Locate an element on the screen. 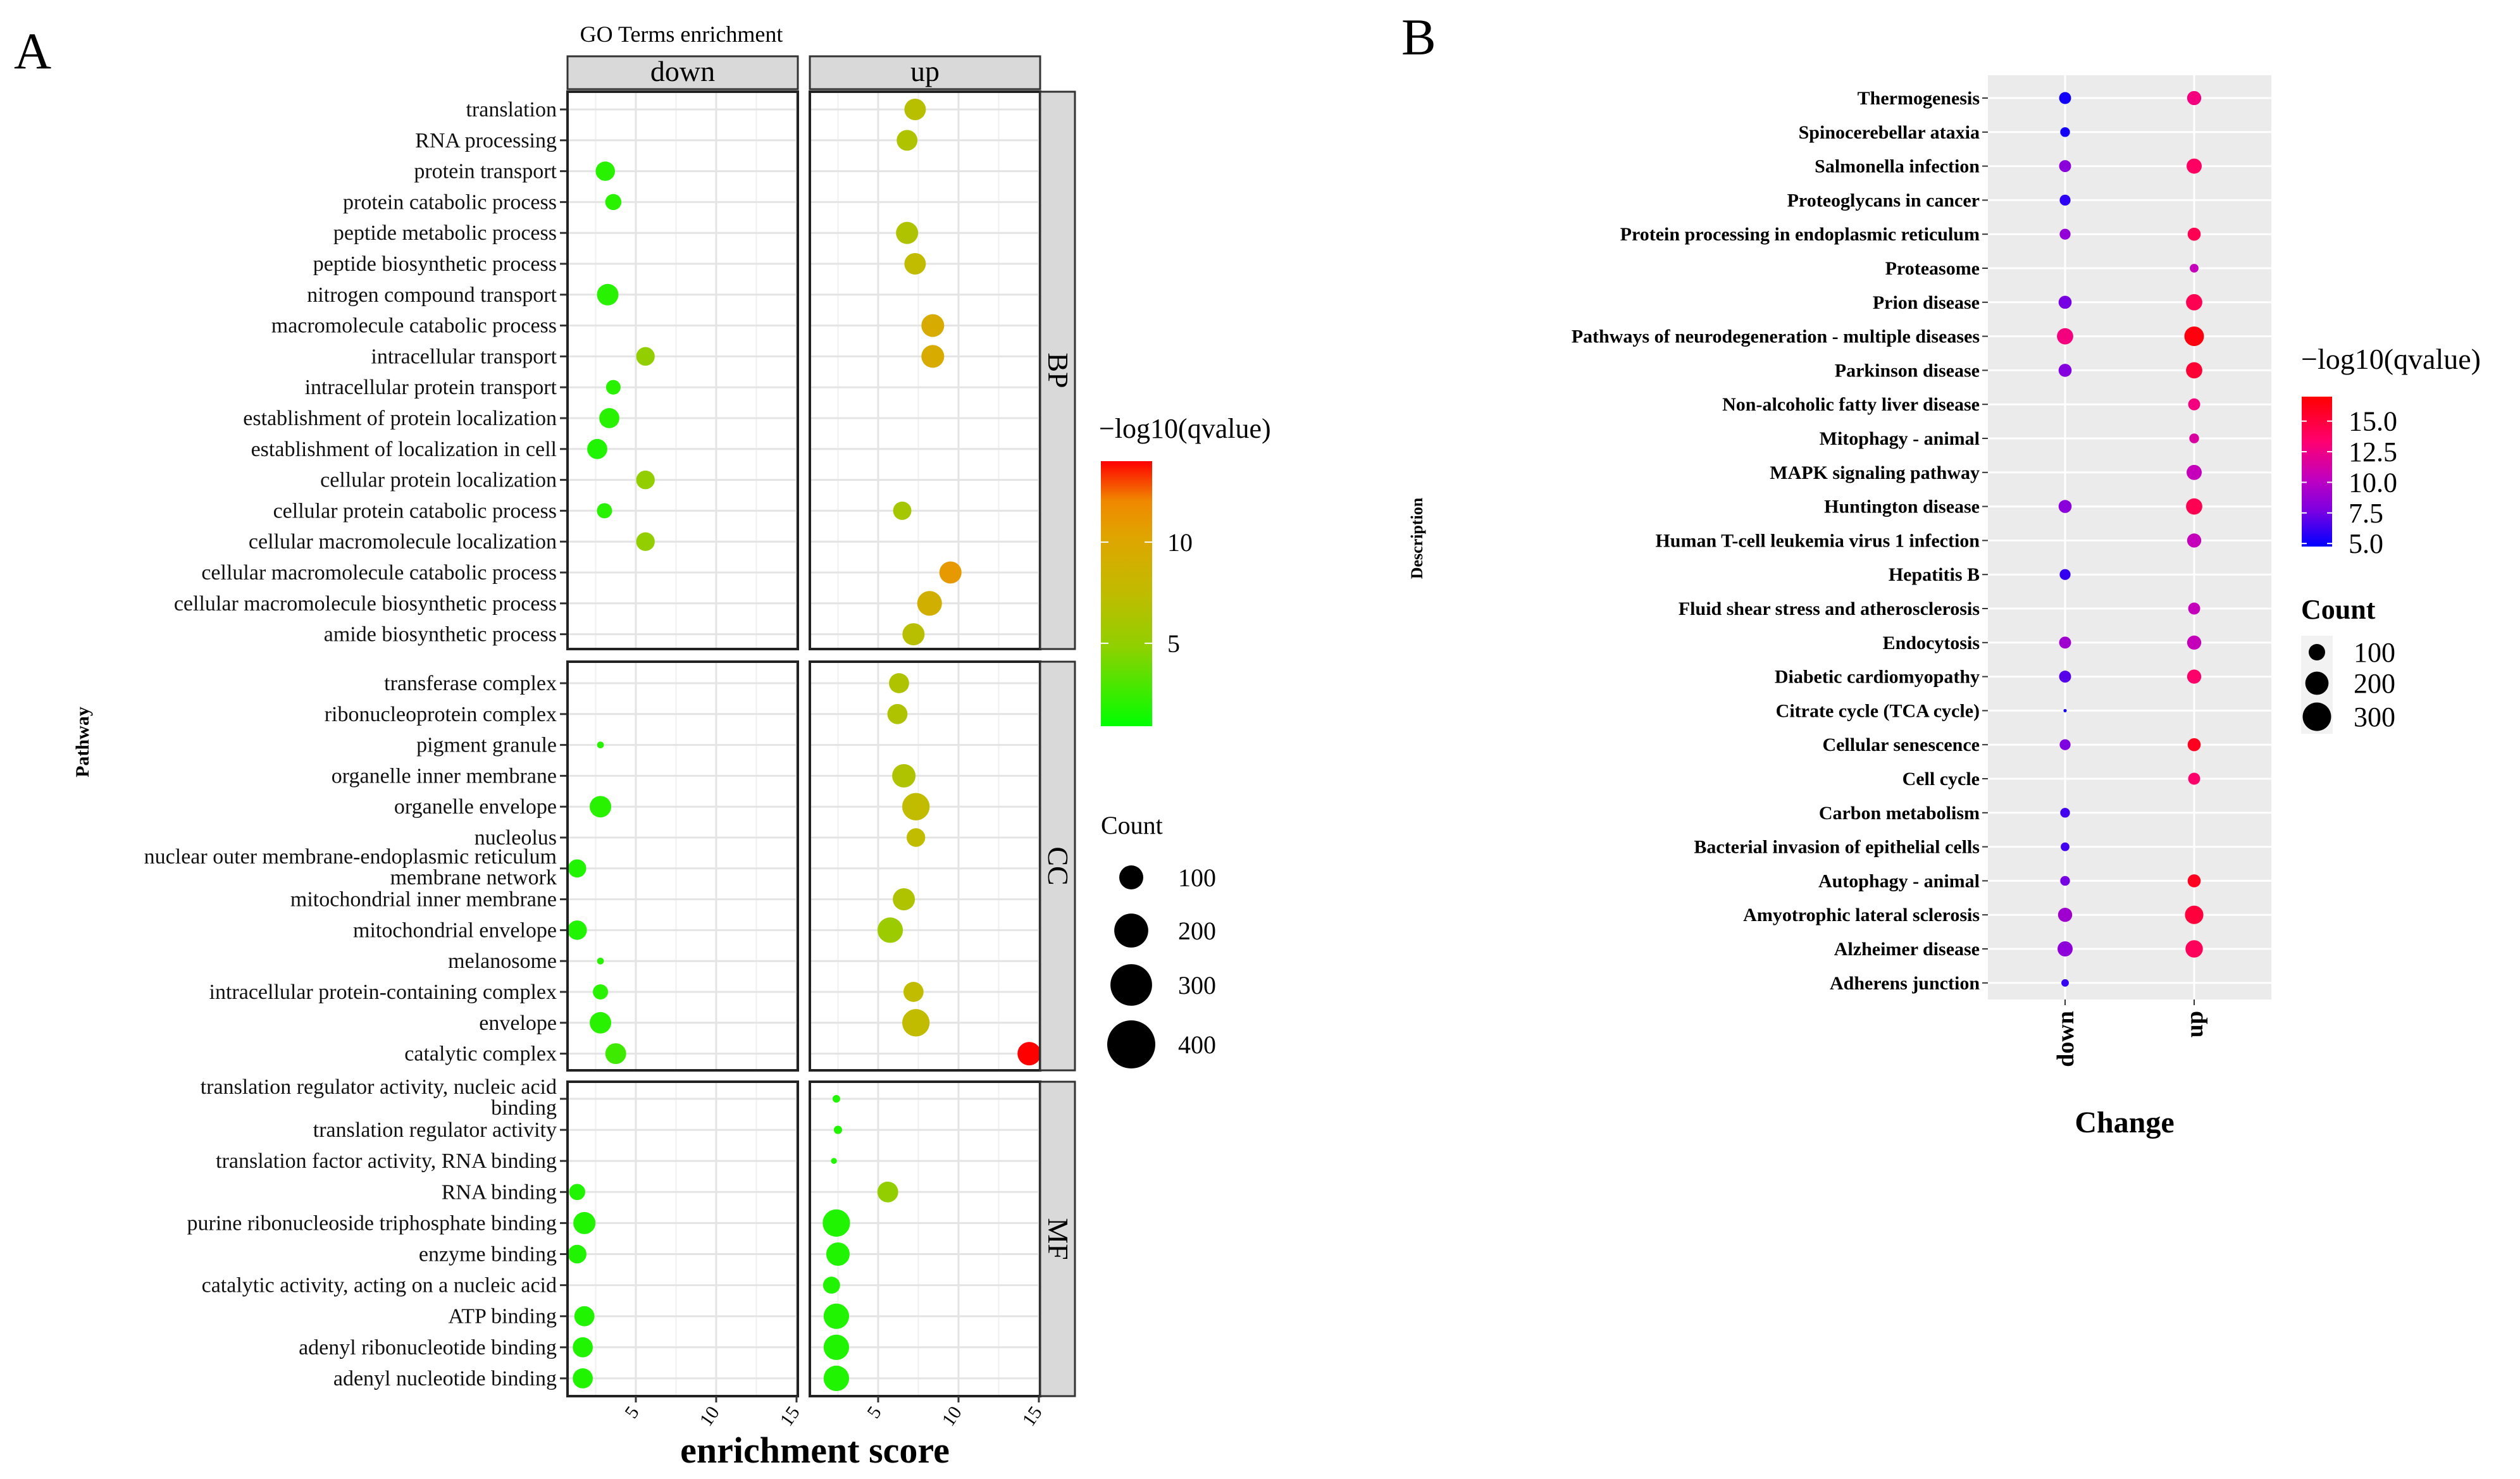 The width and height of the screenshot is (2520, 1479). color-legend-label: 10 is located at coordinates (1180, 542).